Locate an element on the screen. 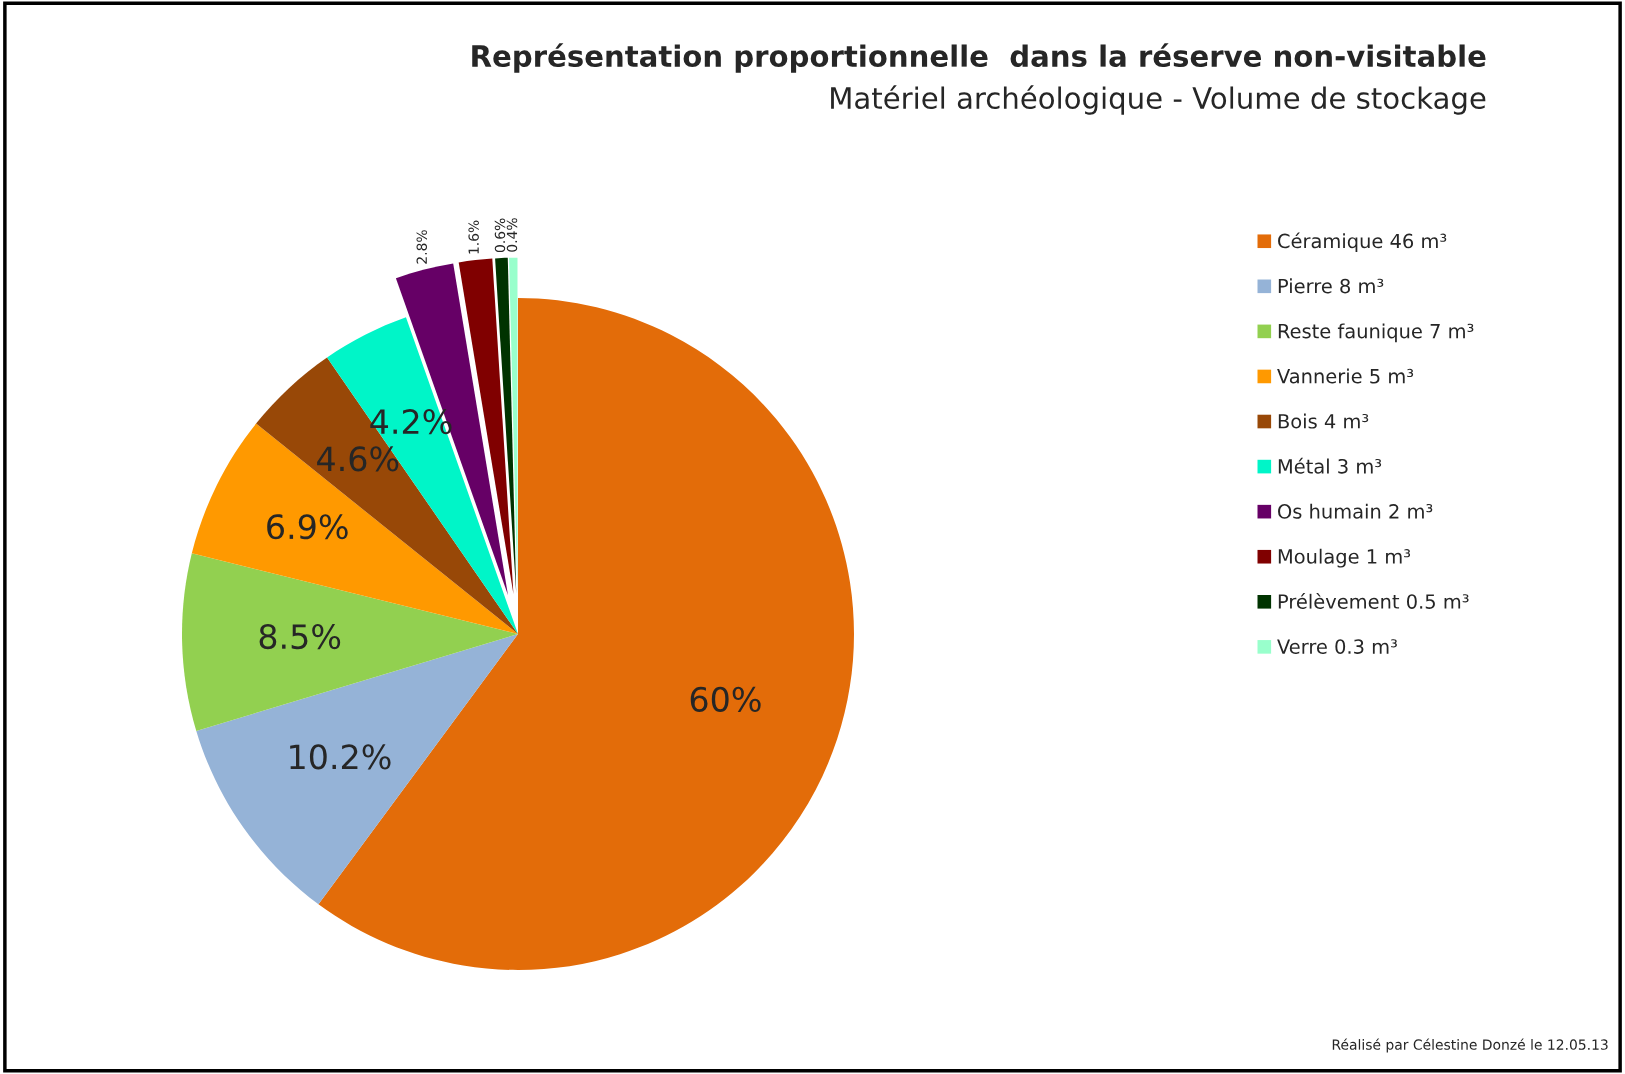 This screenshot has width=1625, height=1074. legend-label: Os humain 2 m³ is located at coordinates (1355, 511).